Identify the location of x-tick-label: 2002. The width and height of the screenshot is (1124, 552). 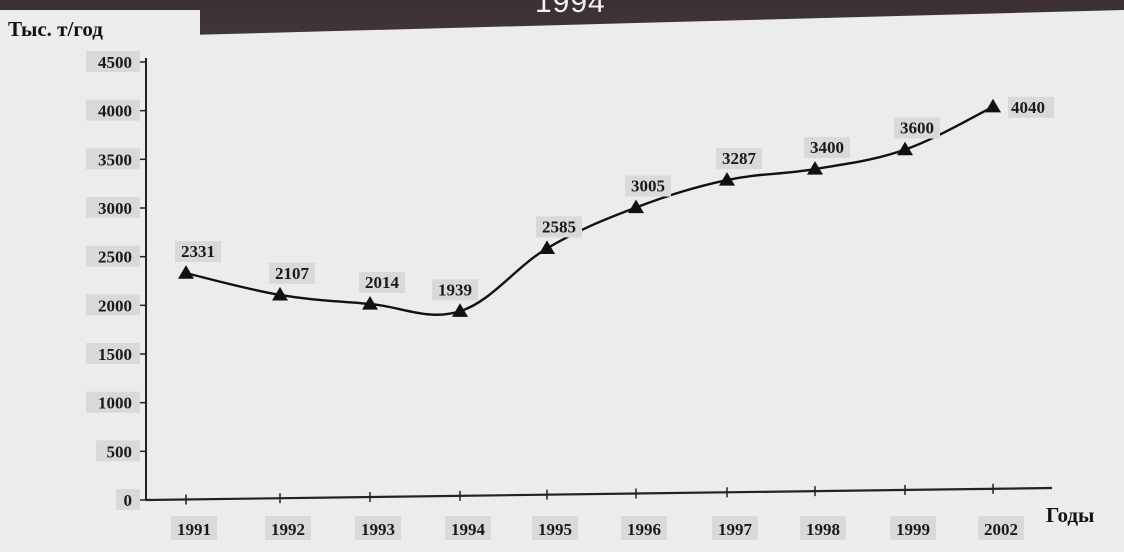
(1001, 529).